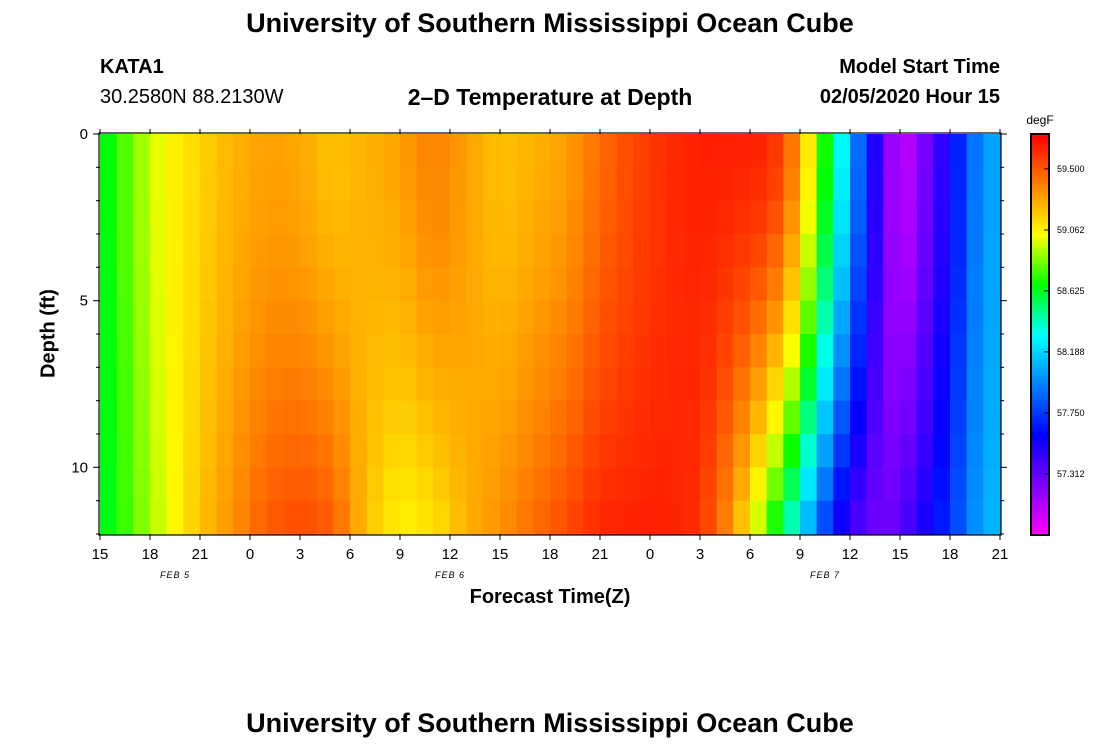 The image size is (1100, 750). Describe the element at coordinates (750, 554) in the screenshot. I see `x-tick-label: 6` at that location.